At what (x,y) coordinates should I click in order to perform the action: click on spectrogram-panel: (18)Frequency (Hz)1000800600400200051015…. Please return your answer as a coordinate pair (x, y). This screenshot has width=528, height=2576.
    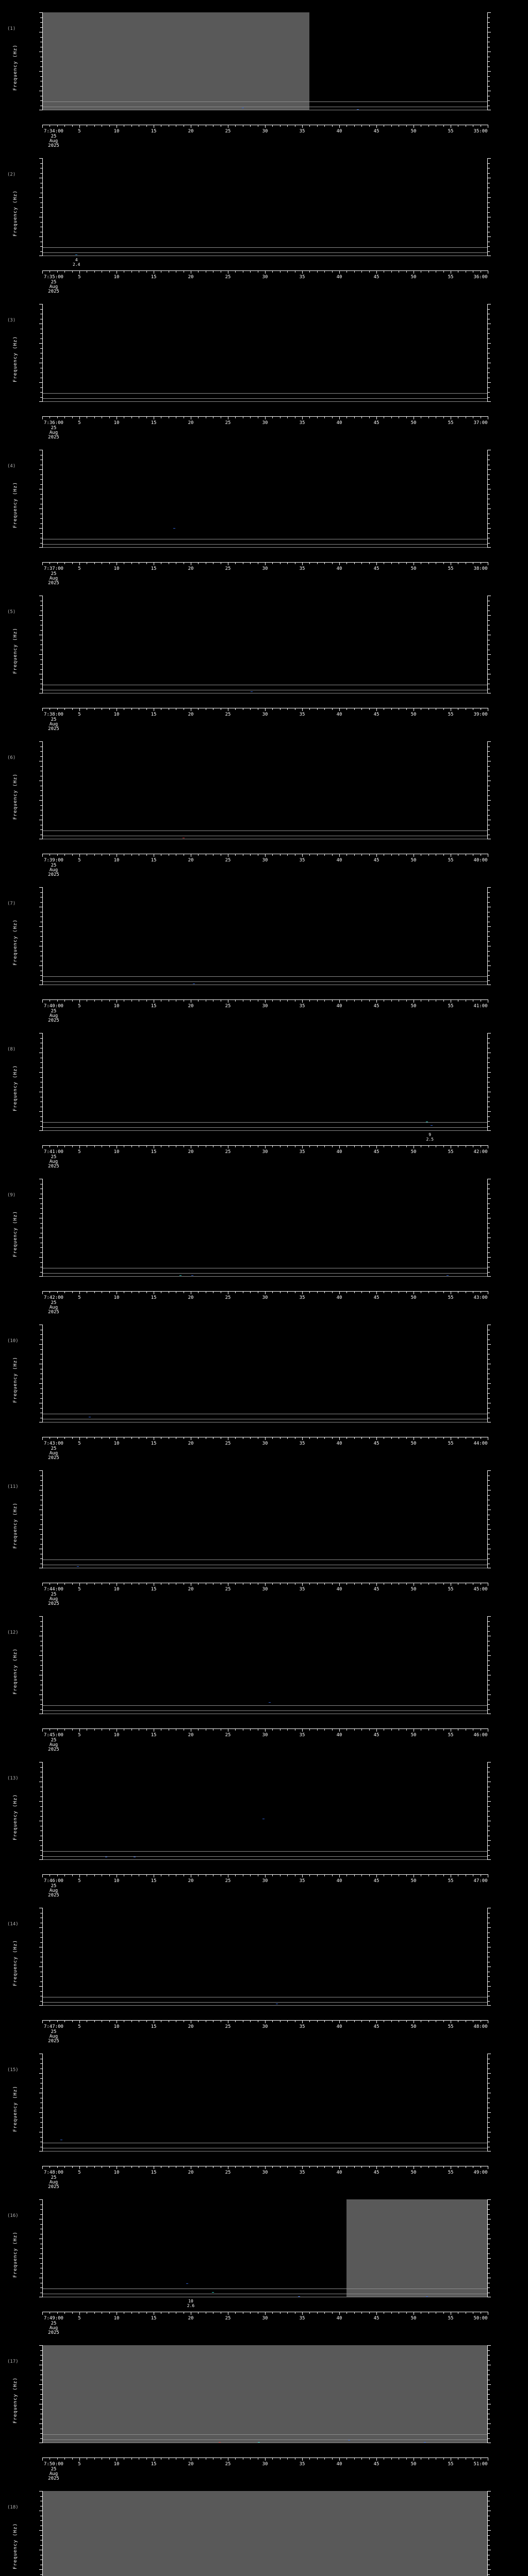
    Looking at the image, I should click on (264, 2530).